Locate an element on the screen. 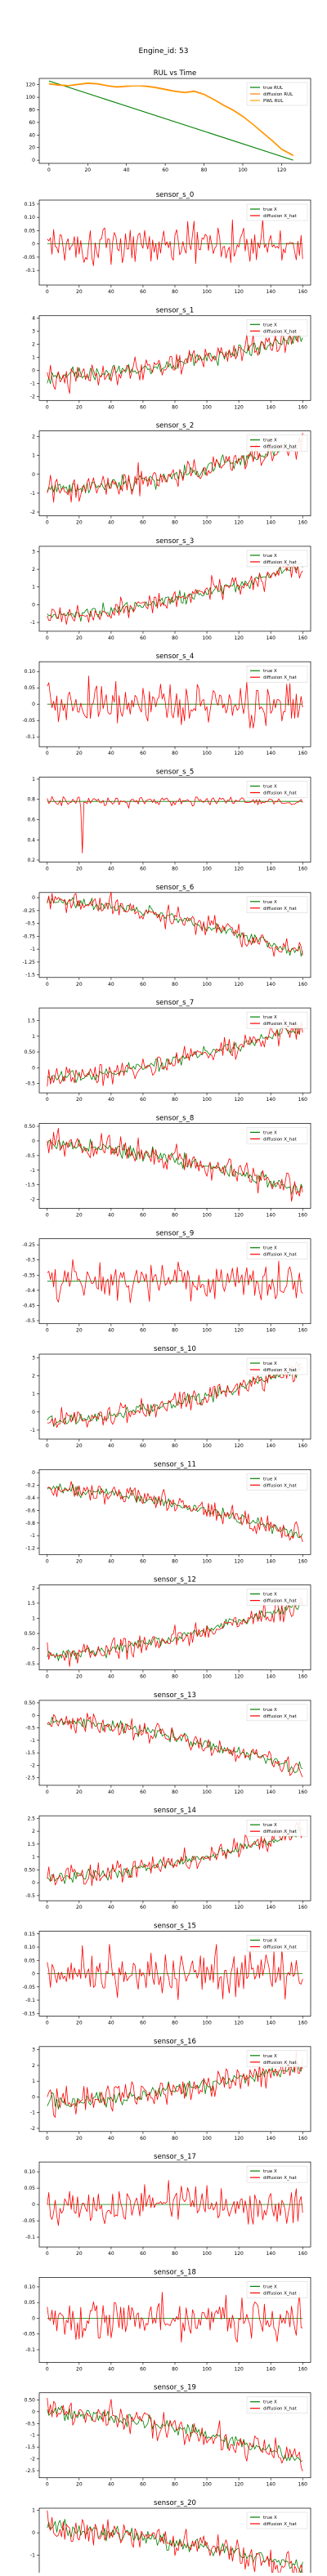  x-tick-label: 160 is located at coordinates (303, 292).